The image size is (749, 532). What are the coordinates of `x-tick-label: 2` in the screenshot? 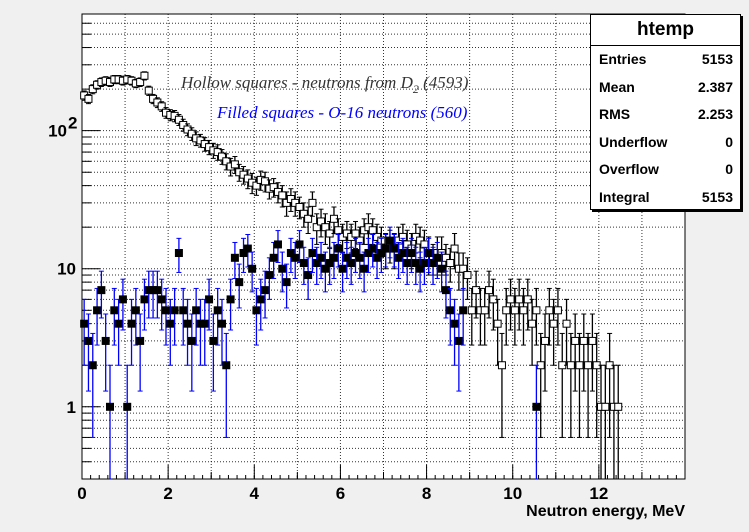 It's located at (167, 493).